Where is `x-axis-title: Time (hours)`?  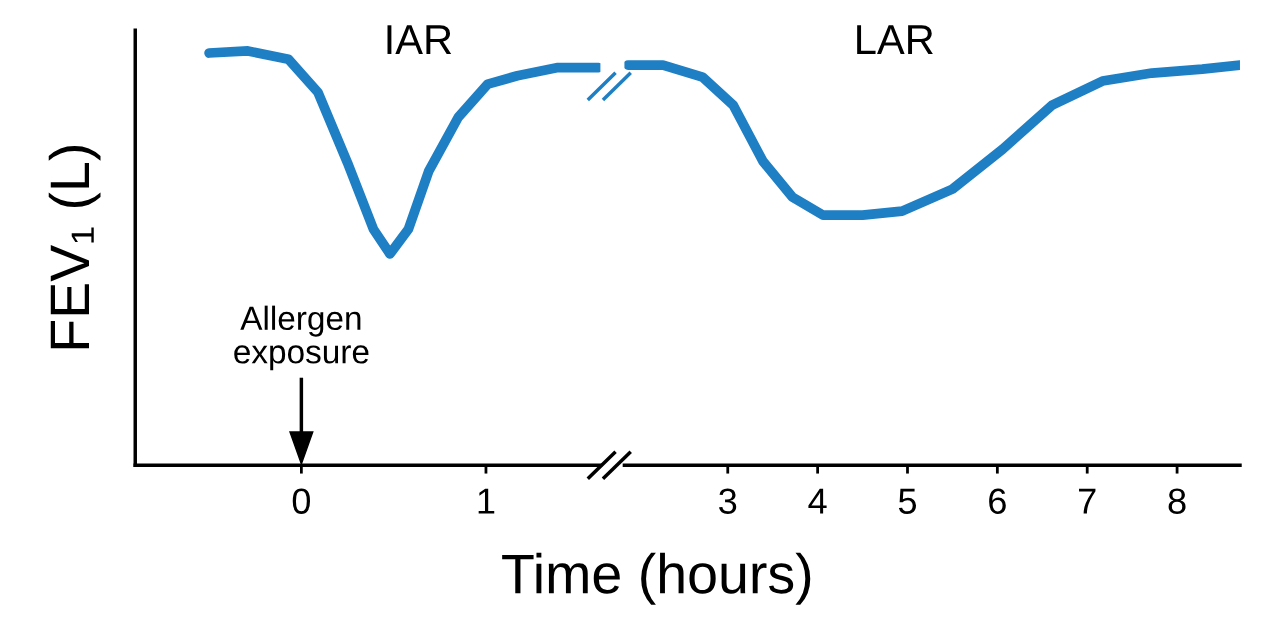 x-axis-title: Time (hours) is located at coordinates (656, 578).